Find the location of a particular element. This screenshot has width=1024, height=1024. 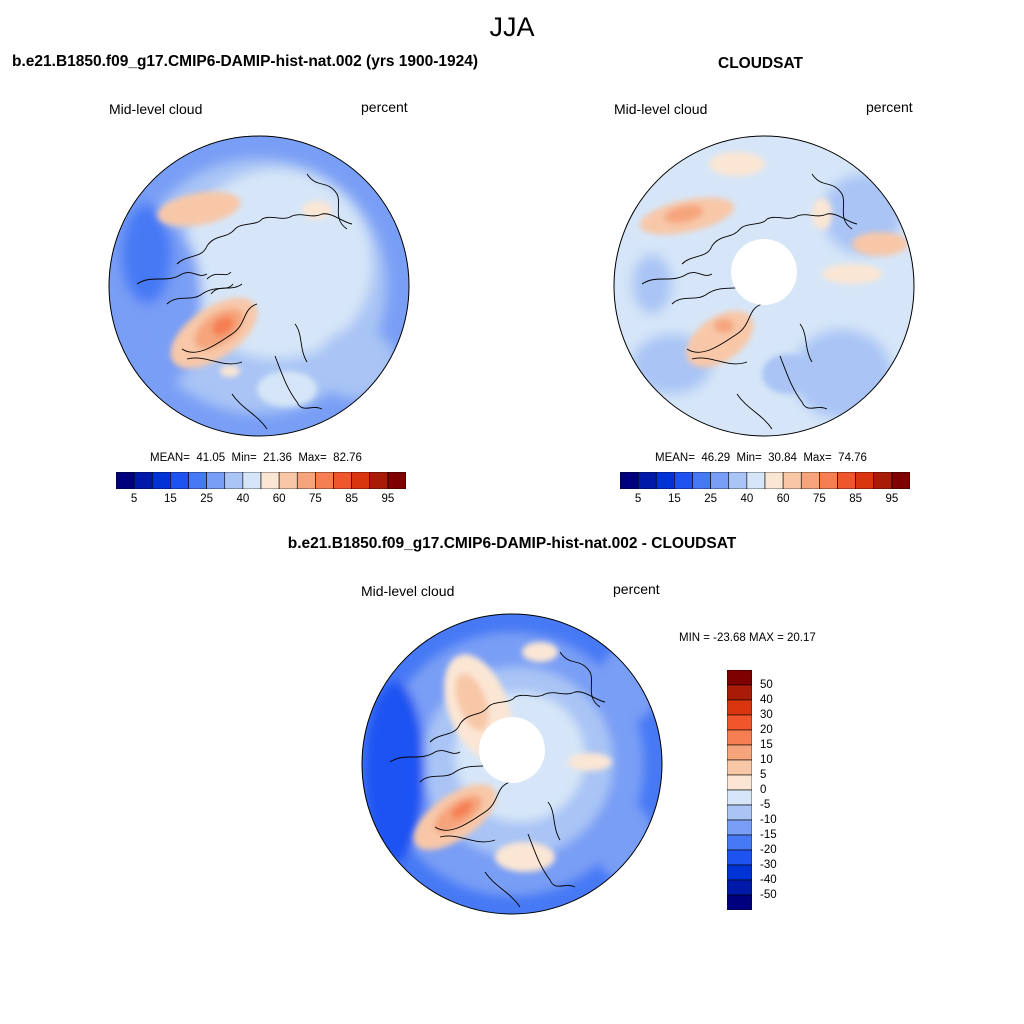

obs-polar-gap is located at coordinates (764, 272).